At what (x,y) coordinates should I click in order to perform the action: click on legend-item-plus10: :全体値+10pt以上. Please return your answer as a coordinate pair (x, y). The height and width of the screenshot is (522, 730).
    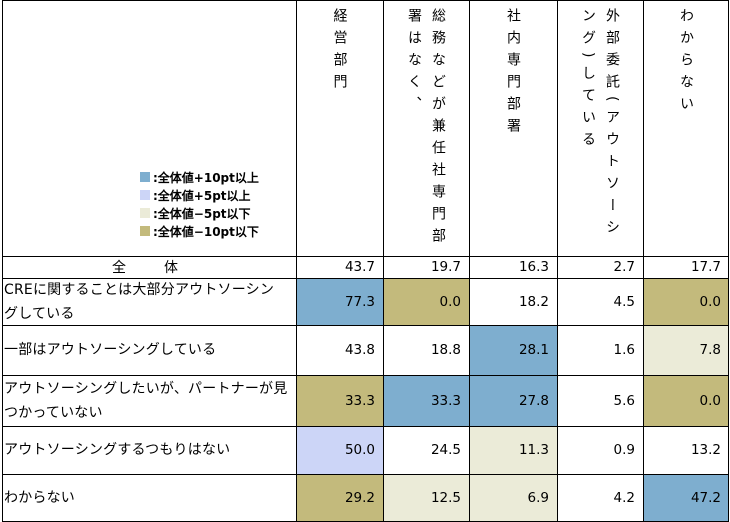
    Looking at the image, I should click on (199, 177).